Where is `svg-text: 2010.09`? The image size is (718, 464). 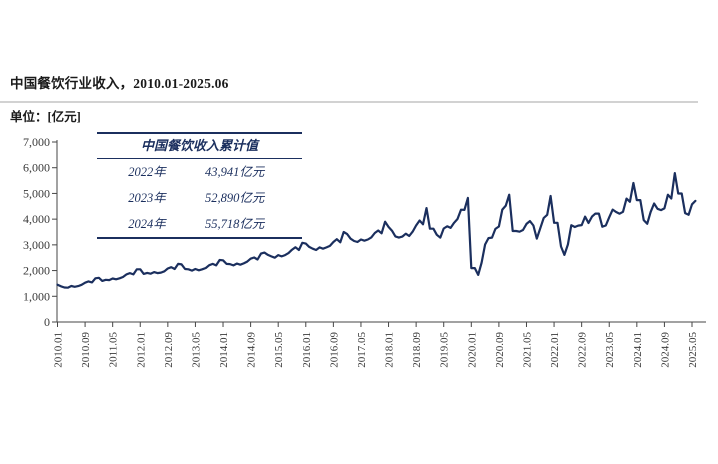
svg-text: 2010.09 is located at coordinates (86, 350).